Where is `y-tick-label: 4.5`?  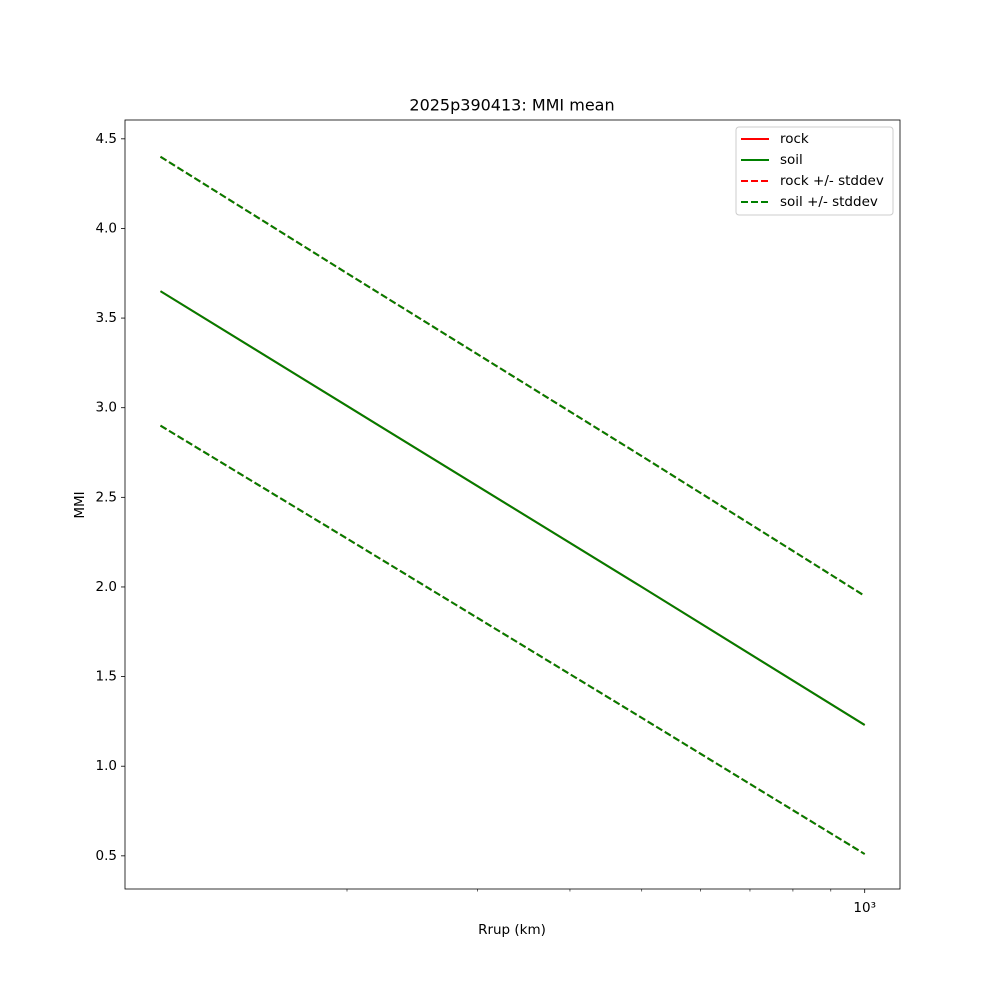 y-tick-label: 4.5 is located at coordinates (106, 139).